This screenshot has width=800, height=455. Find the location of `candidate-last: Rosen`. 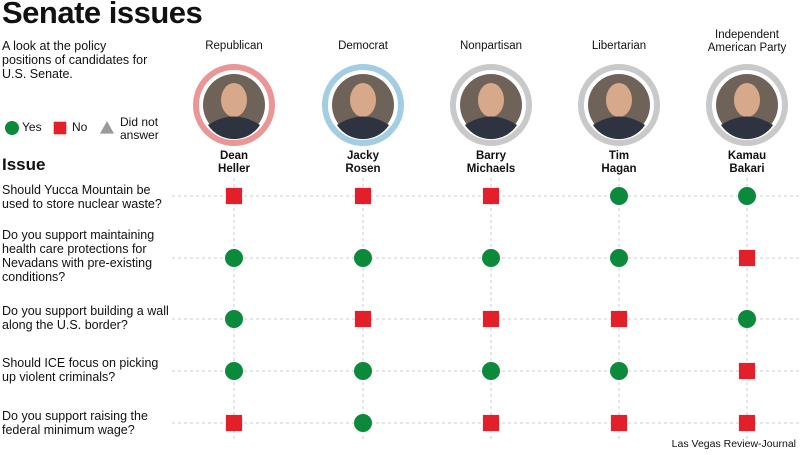

candidate-last: Rosen is located at coordinates (363, 169).